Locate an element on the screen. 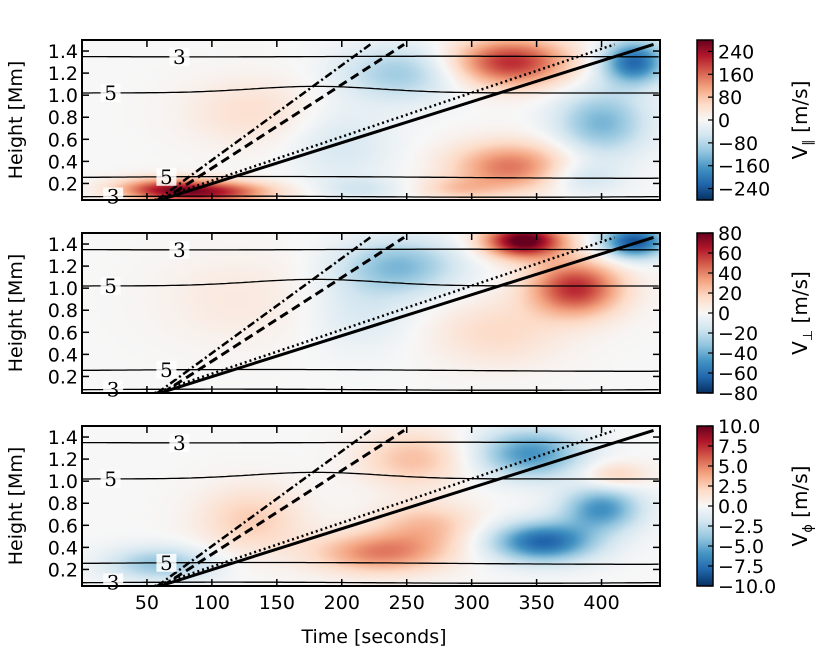 The width and height of the screenshot is (830, 653). colorbar-tick-label: −2.5 is located at coordinates (741, 527).